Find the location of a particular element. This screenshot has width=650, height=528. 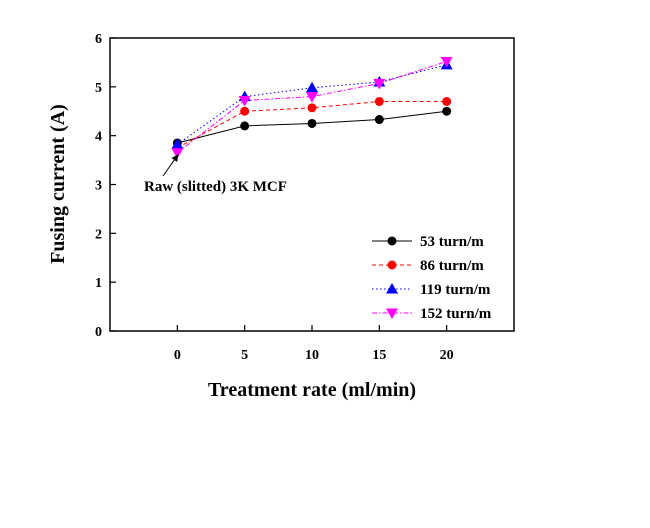

legend-item: 86 turn/m is located at coordinates (428, 266).